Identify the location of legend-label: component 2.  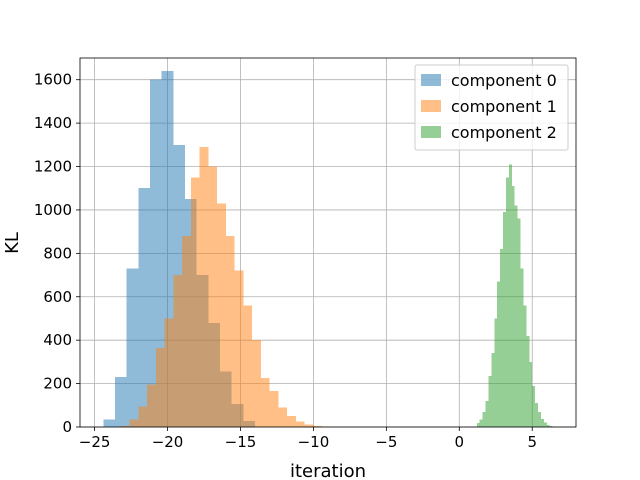
(504, 132).